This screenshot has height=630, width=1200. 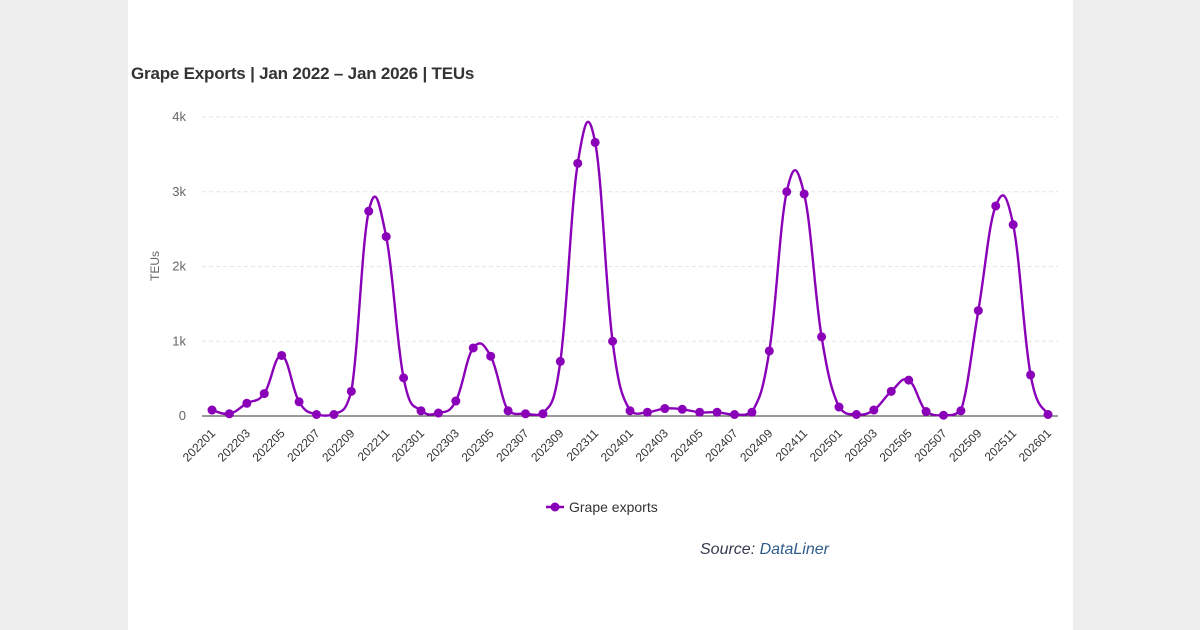 I want to click on x-tick-label: 202407, so click(x=721, y=445).